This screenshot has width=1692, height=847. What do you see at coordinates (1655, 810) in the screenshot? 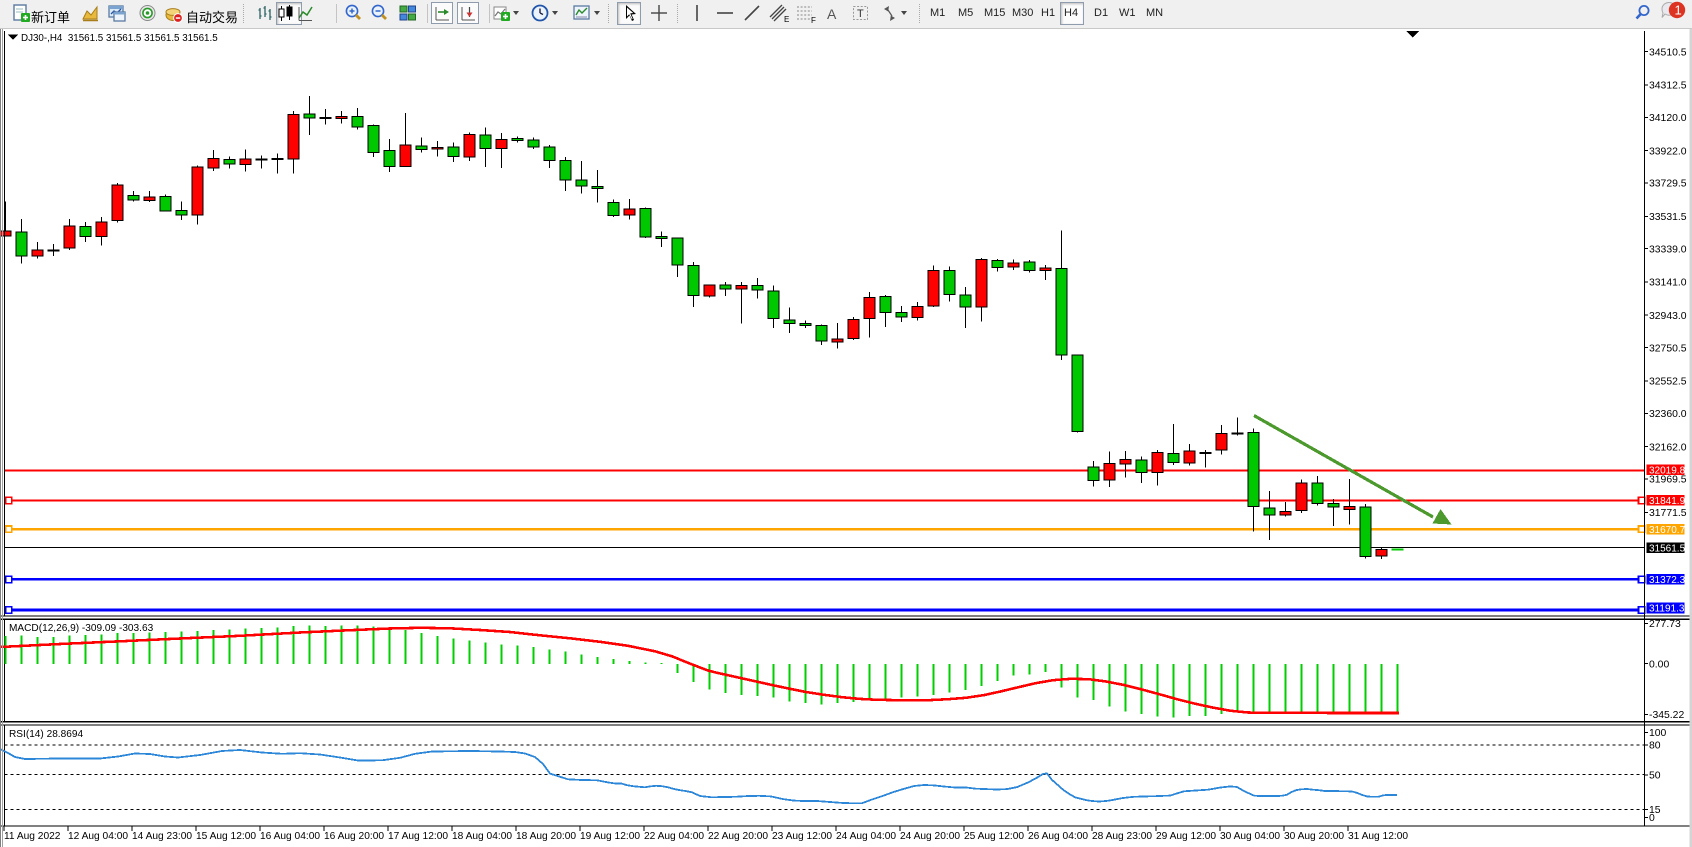
I see `svg-text: 15` at bounding box center [1655, 810].